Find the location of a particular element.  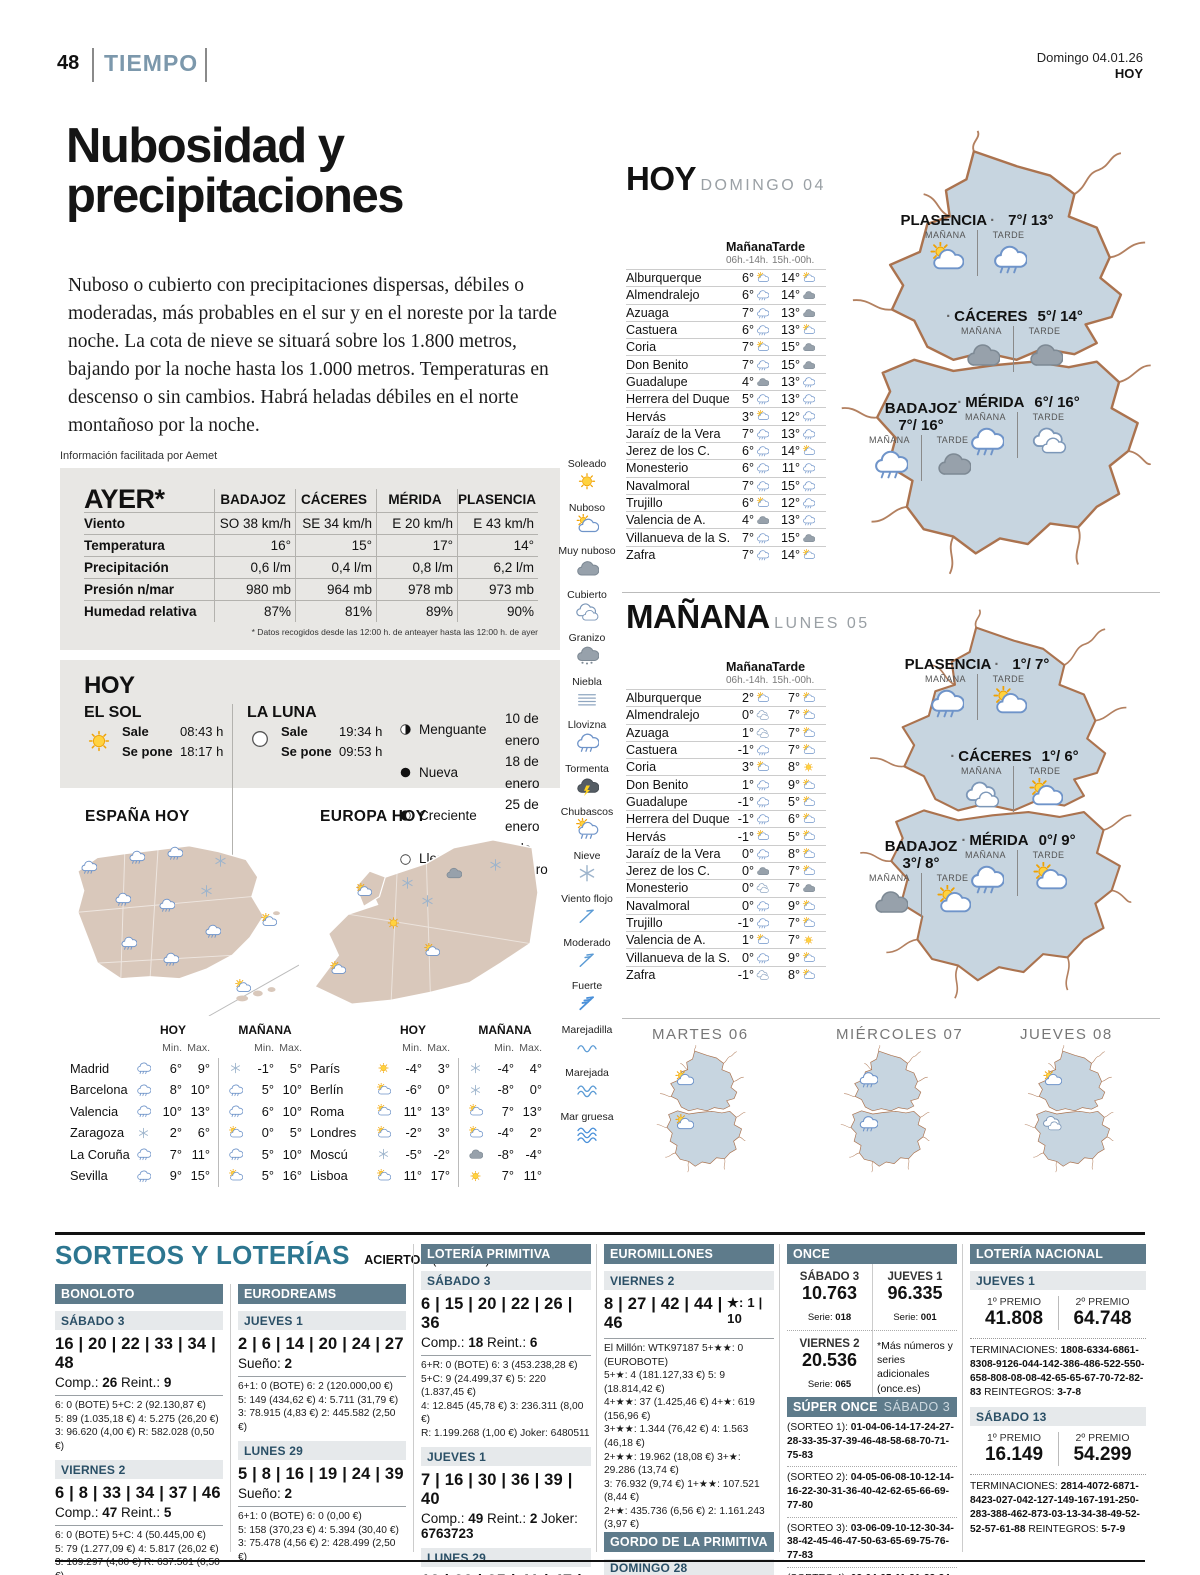

temp-manana: 7° is located at coordinates (747, 364).